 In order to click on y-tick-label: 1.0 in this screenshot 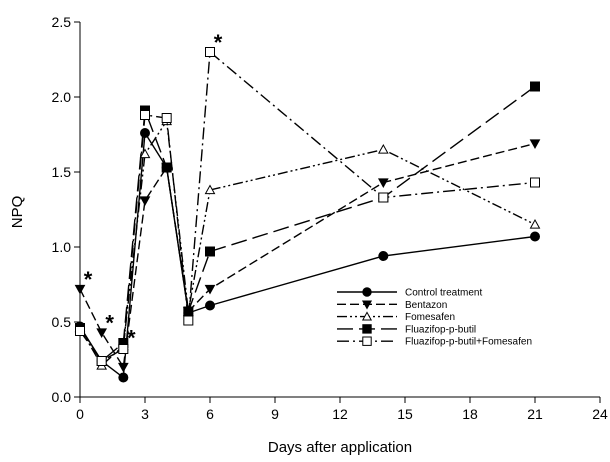, I will do `click(62, 247)`.